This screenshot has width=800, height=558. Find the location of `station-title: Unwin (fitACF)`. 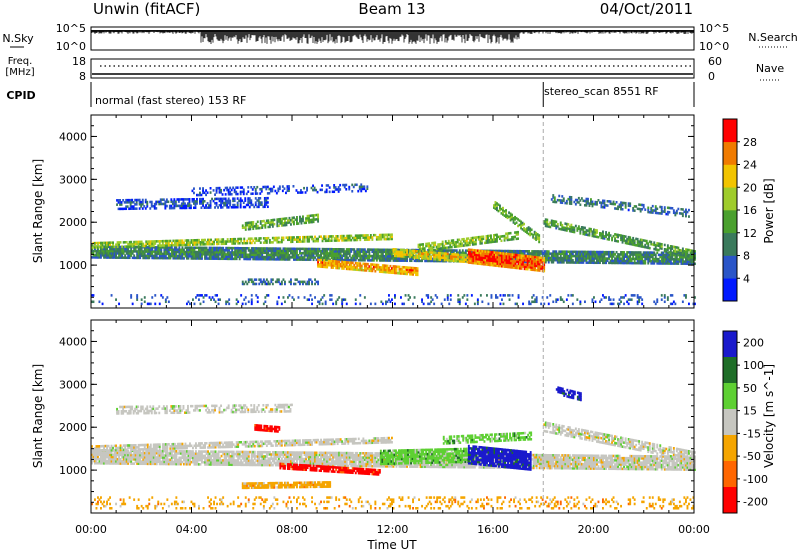

station-title: Unwin (fitACF) is located at coordinates (146, 9).